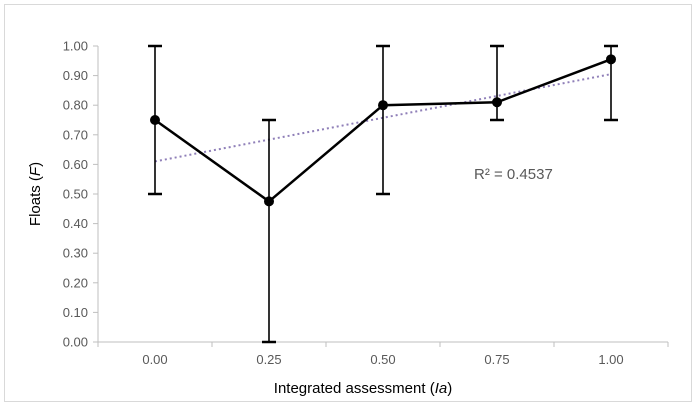 This screenshot has width=698, height=406. Describe the element at coordinates (75, 134) in the screenshot. I see `y-tick-label: 0.70` at that location.